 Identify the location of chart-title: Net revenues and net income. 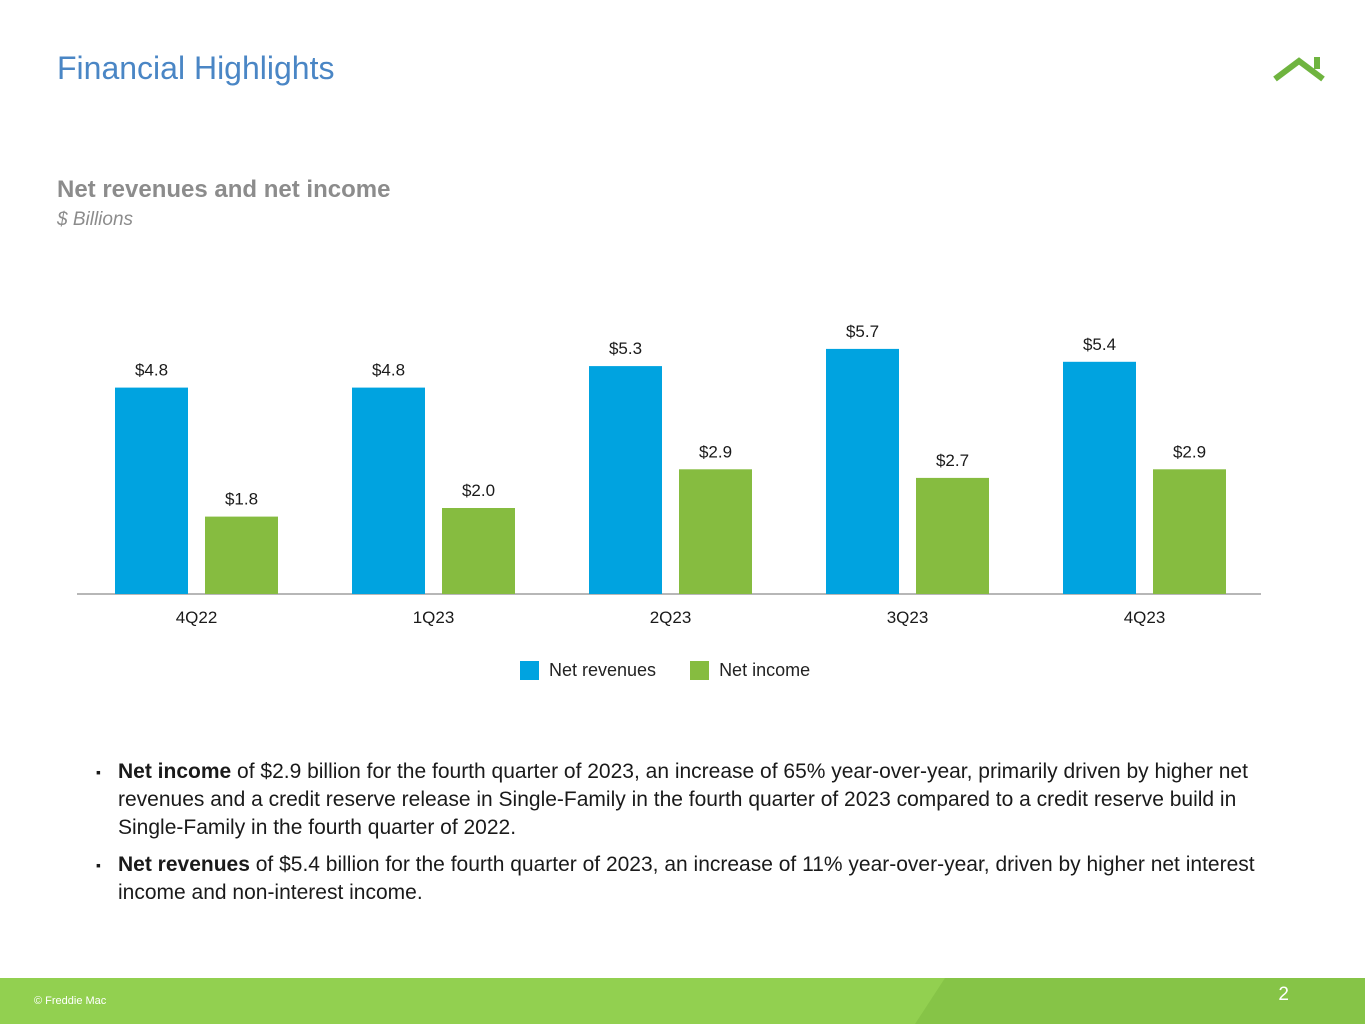
(224, 189).